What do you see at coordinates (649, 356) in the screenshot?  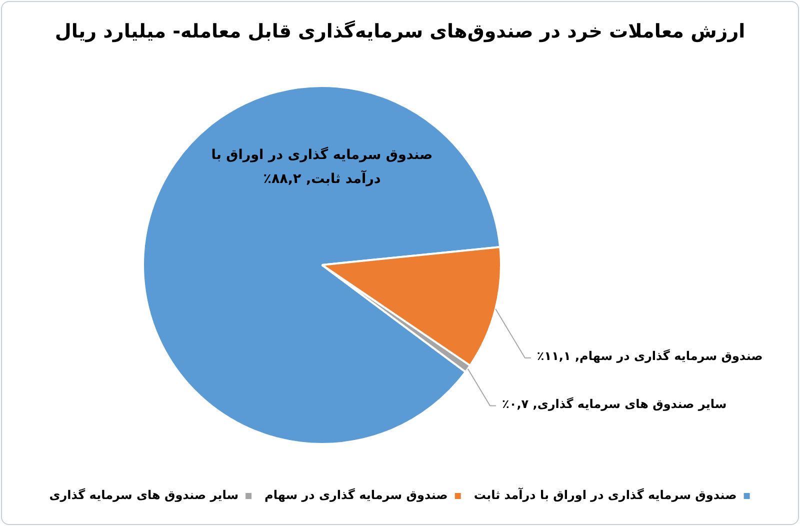 I see `data-label: صندوق سرمایه گذاری در سهام, ۱۱,۱٪` at bounding box center [649, 356].